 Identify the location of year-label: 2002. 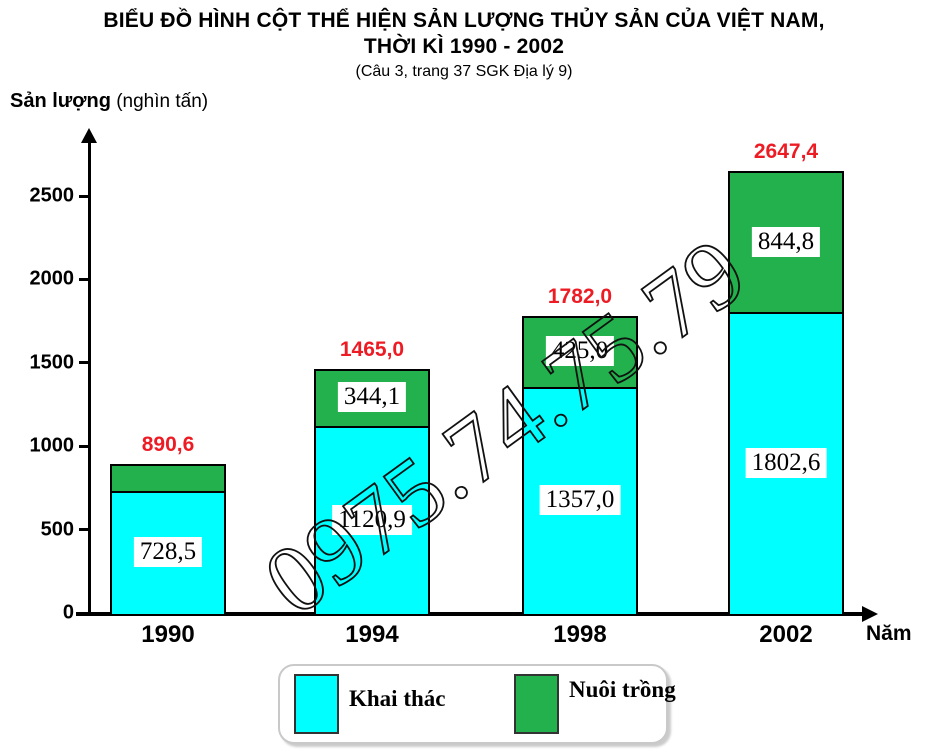
(786, 634).